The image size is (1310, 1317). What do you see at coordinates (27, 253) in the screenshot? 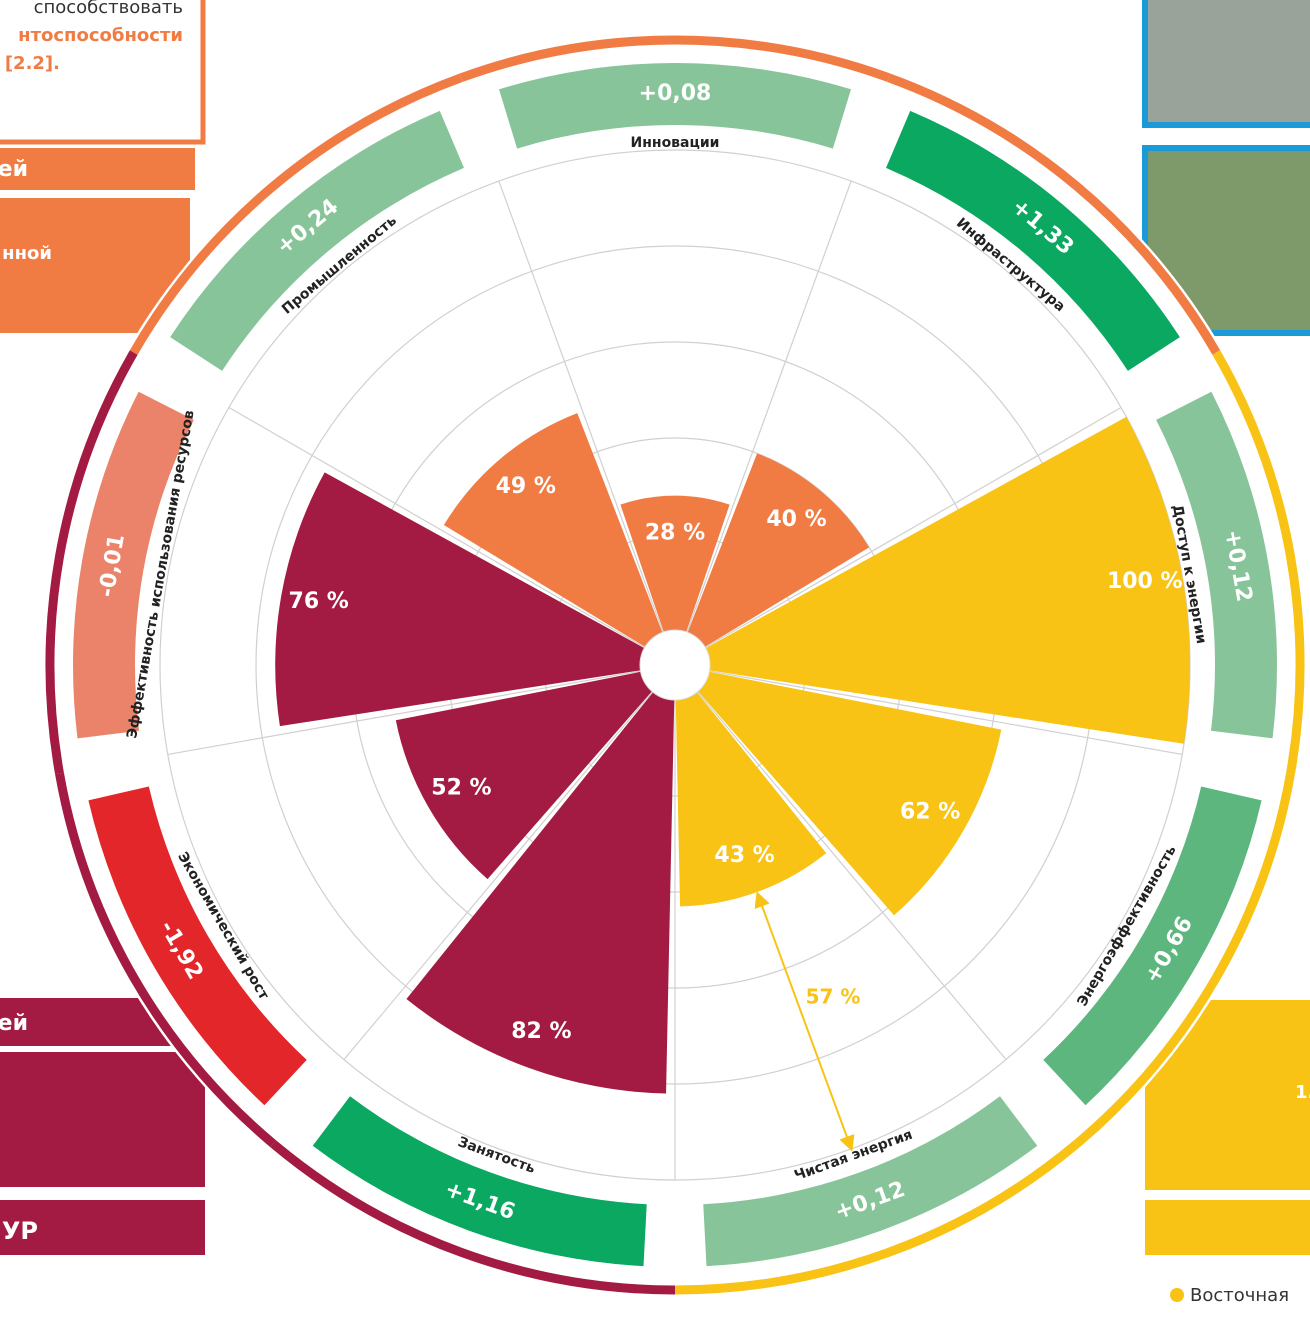
I see `side-text: нной` at bounding box center [27, 253].